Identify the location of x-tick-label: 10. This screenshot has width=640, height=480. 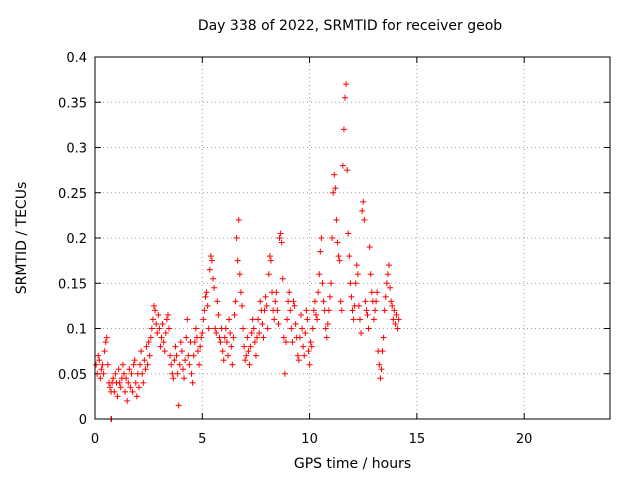
(309, 439).